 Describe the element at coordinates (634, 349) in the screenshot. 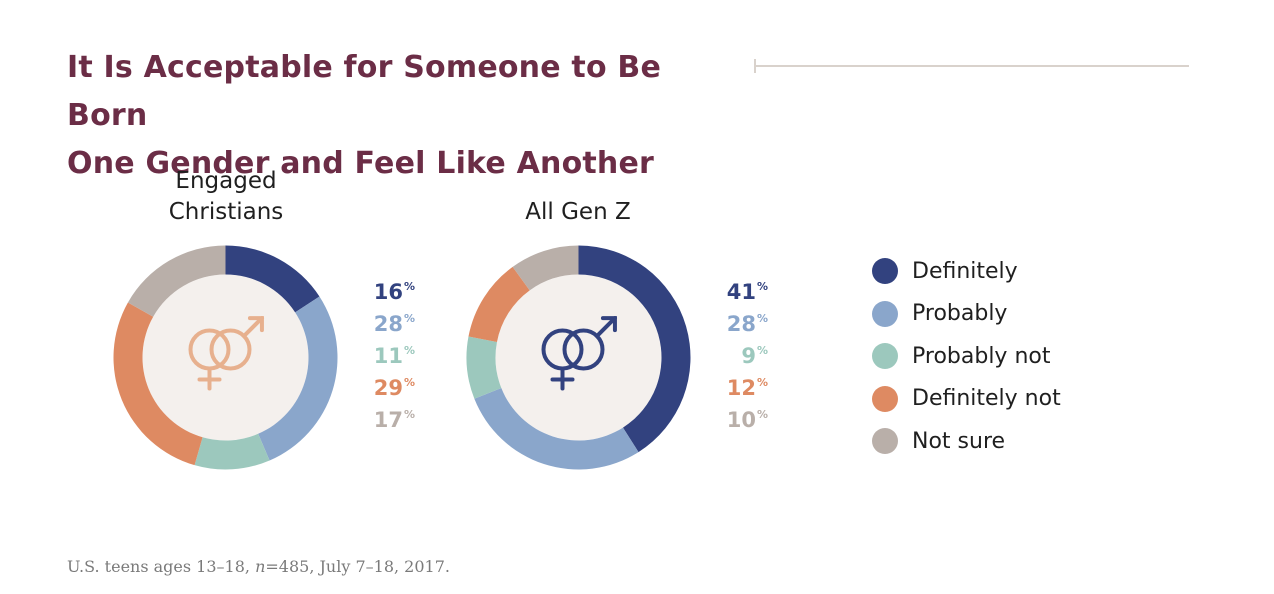

I see `all-gen-z-slice-definitely` at that location.